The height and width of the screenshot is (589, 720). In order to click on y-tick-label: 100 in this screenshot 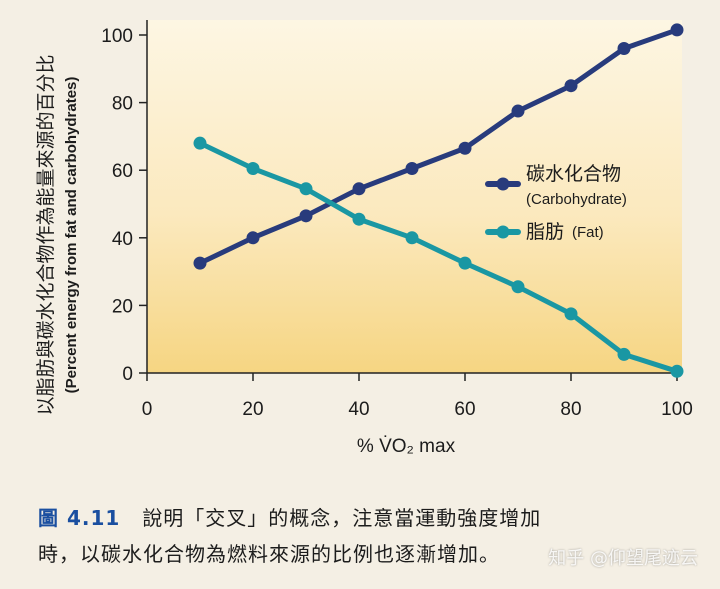, I will do `click(117, 36)`.